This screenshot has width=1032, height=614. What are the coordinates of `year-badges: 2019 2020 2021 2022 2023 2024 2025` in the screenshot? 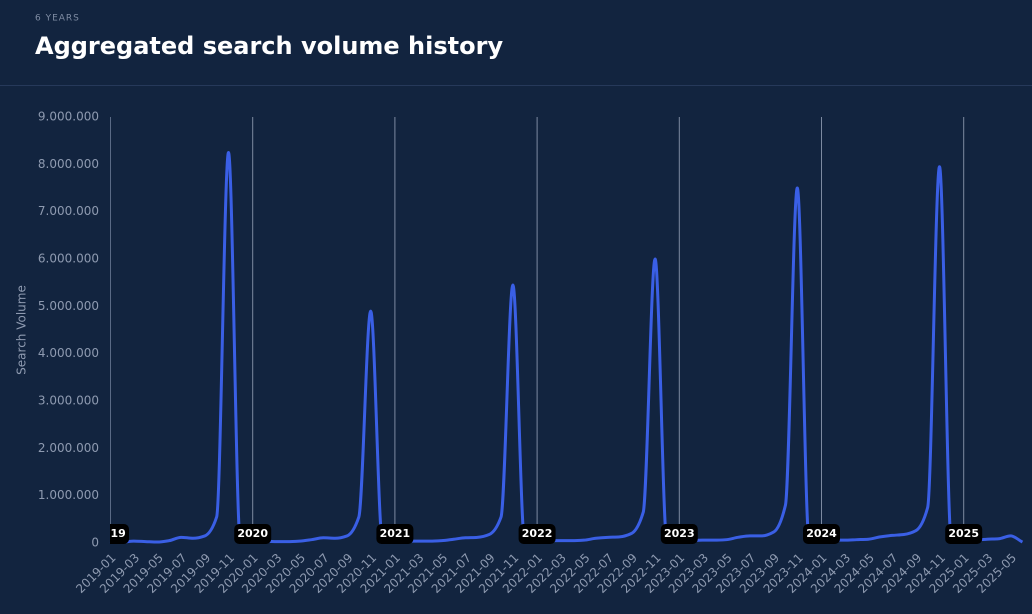 It's located at (539, 534).